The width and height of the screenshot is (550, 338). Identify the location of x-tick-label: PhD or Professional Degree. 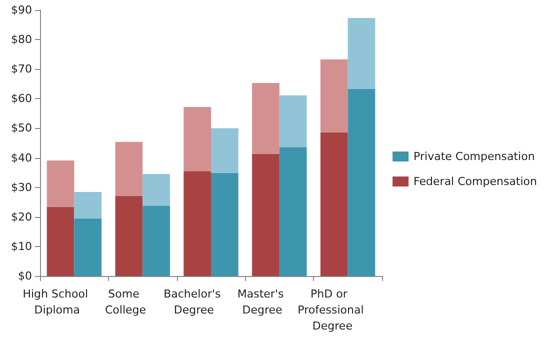
(331, 310).